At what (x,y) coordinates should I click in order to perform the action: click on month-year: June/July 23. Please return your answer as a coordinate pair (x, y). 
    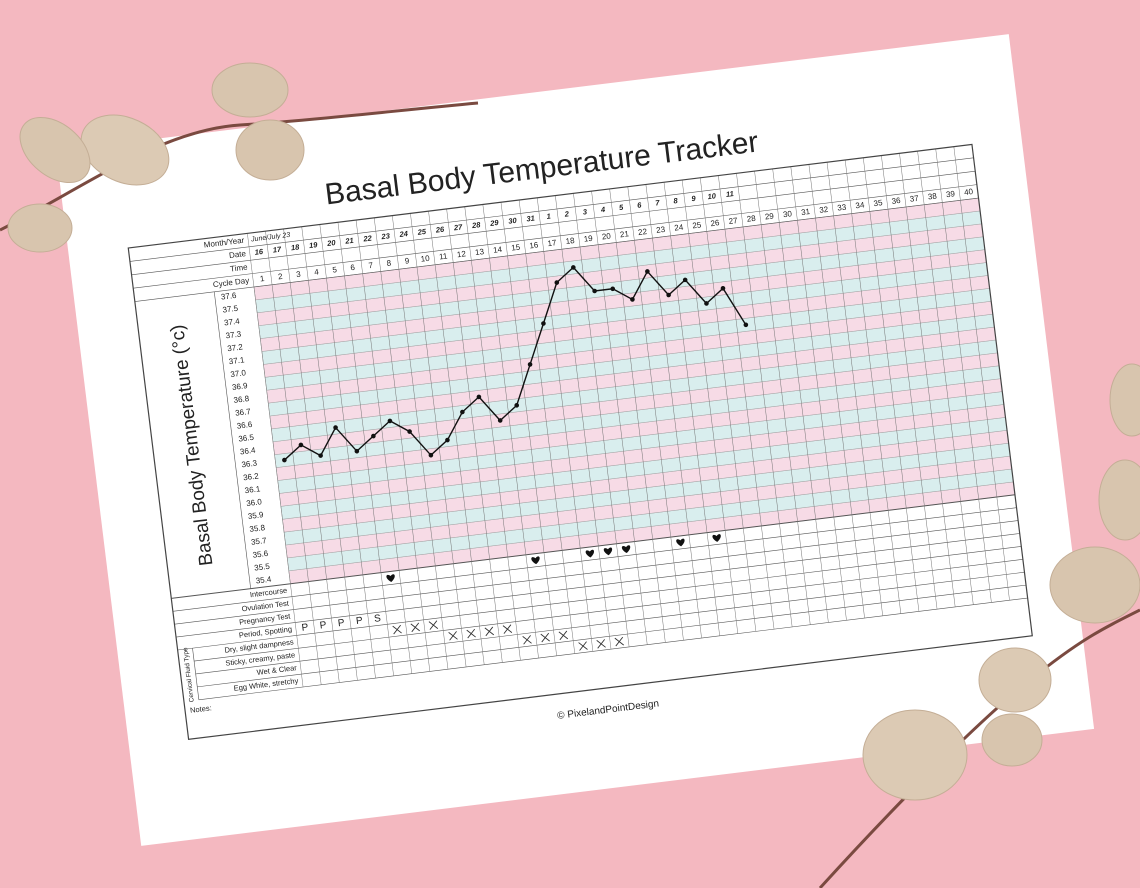
    Looking at the image, I should click on (270, 238).